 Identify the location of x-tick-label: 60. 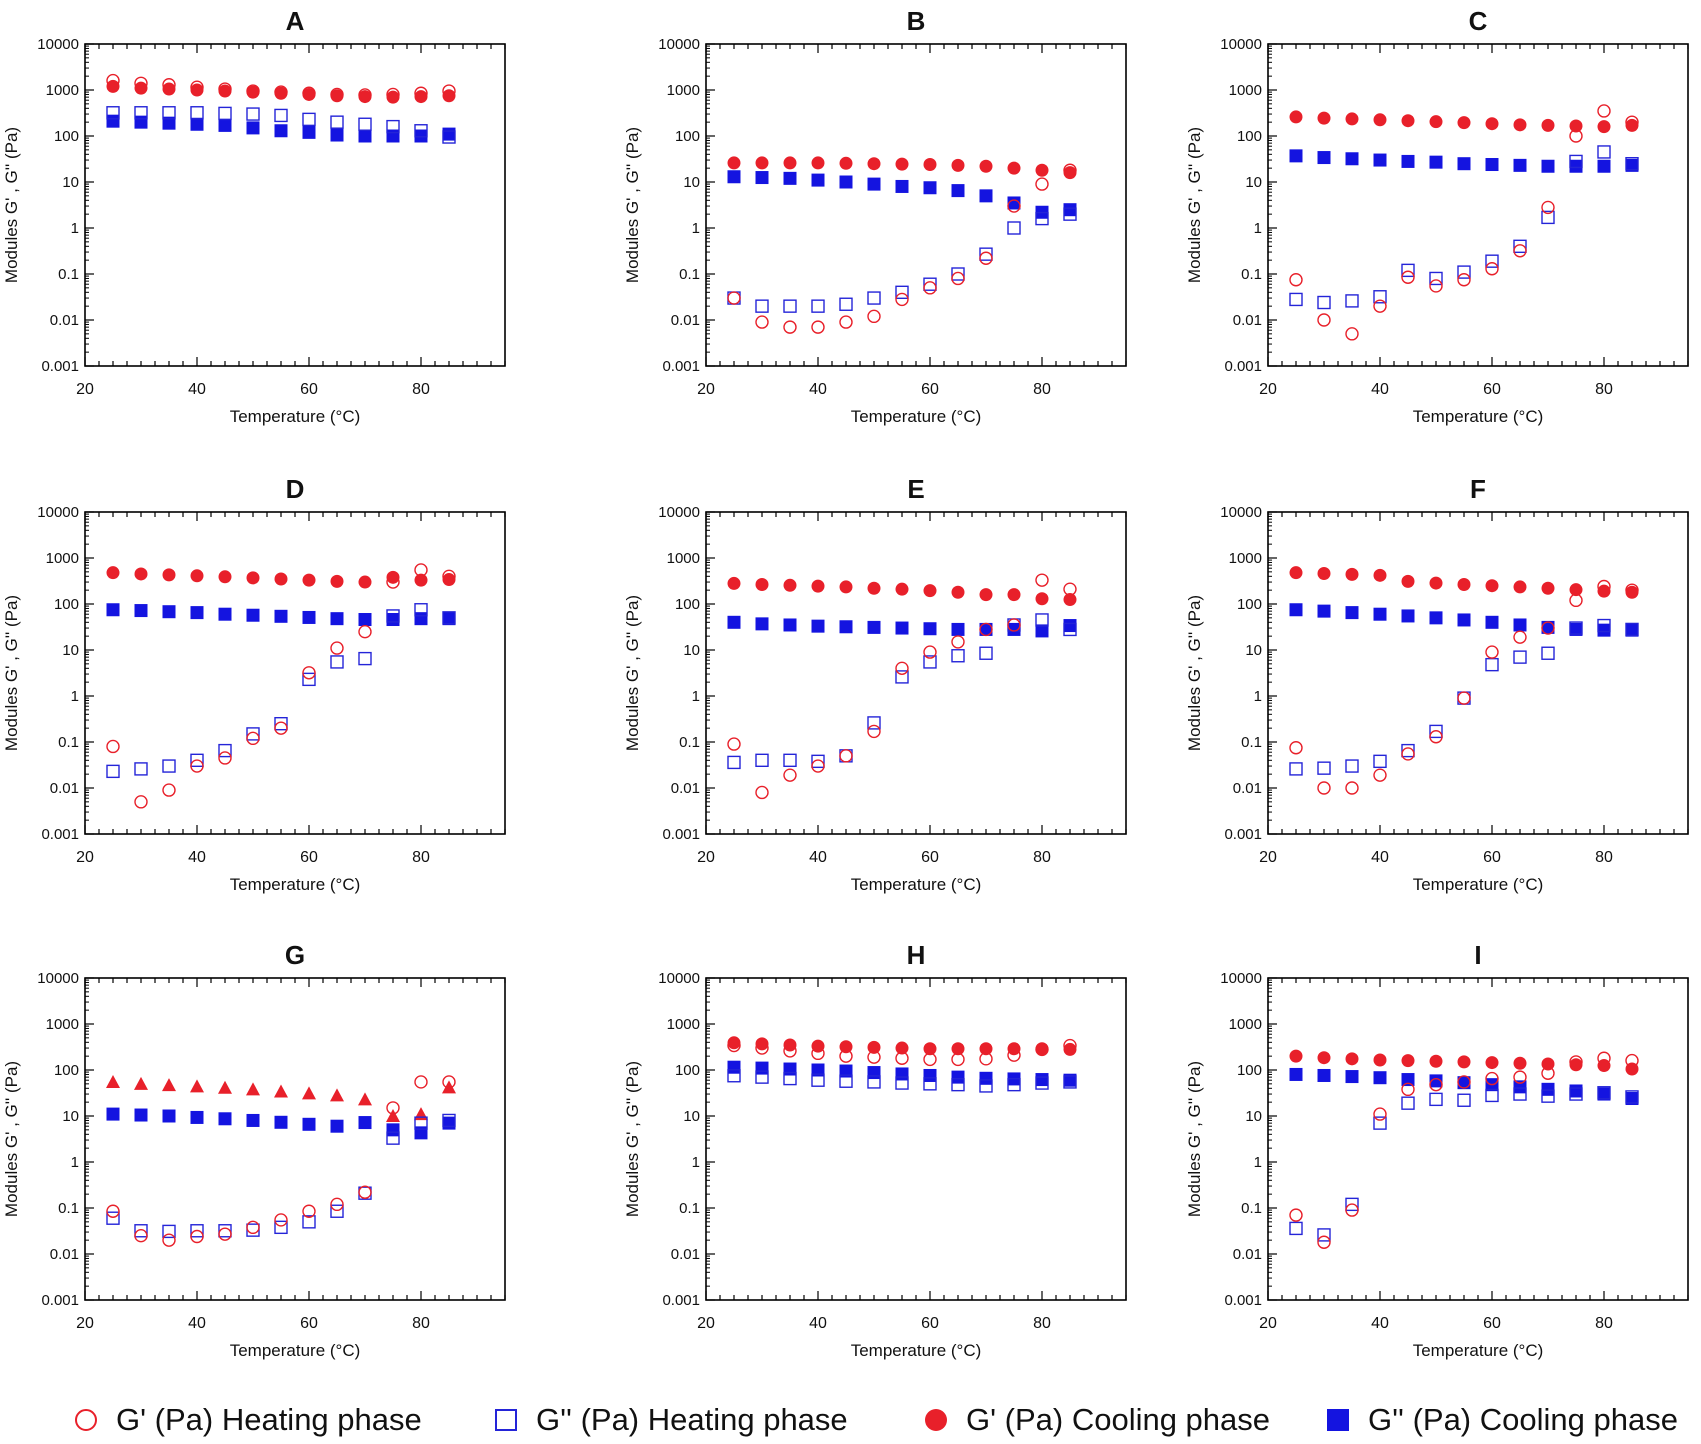
(930, 389).